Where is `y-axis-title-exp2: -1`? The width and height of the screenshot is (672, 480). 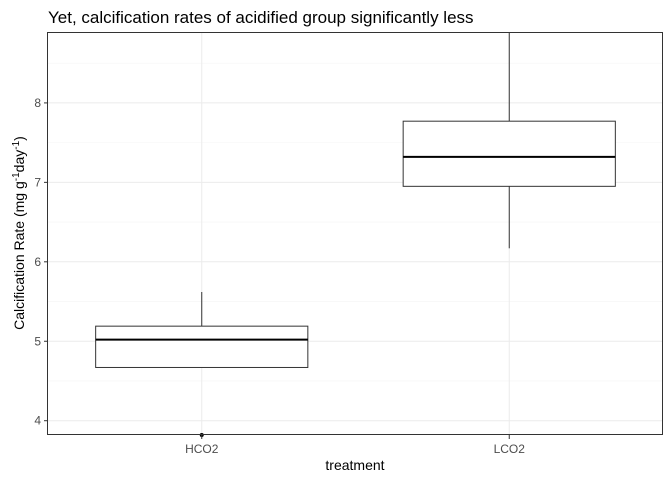 y-axis-title-exp2: -1 is located at coordinates (16, 144).